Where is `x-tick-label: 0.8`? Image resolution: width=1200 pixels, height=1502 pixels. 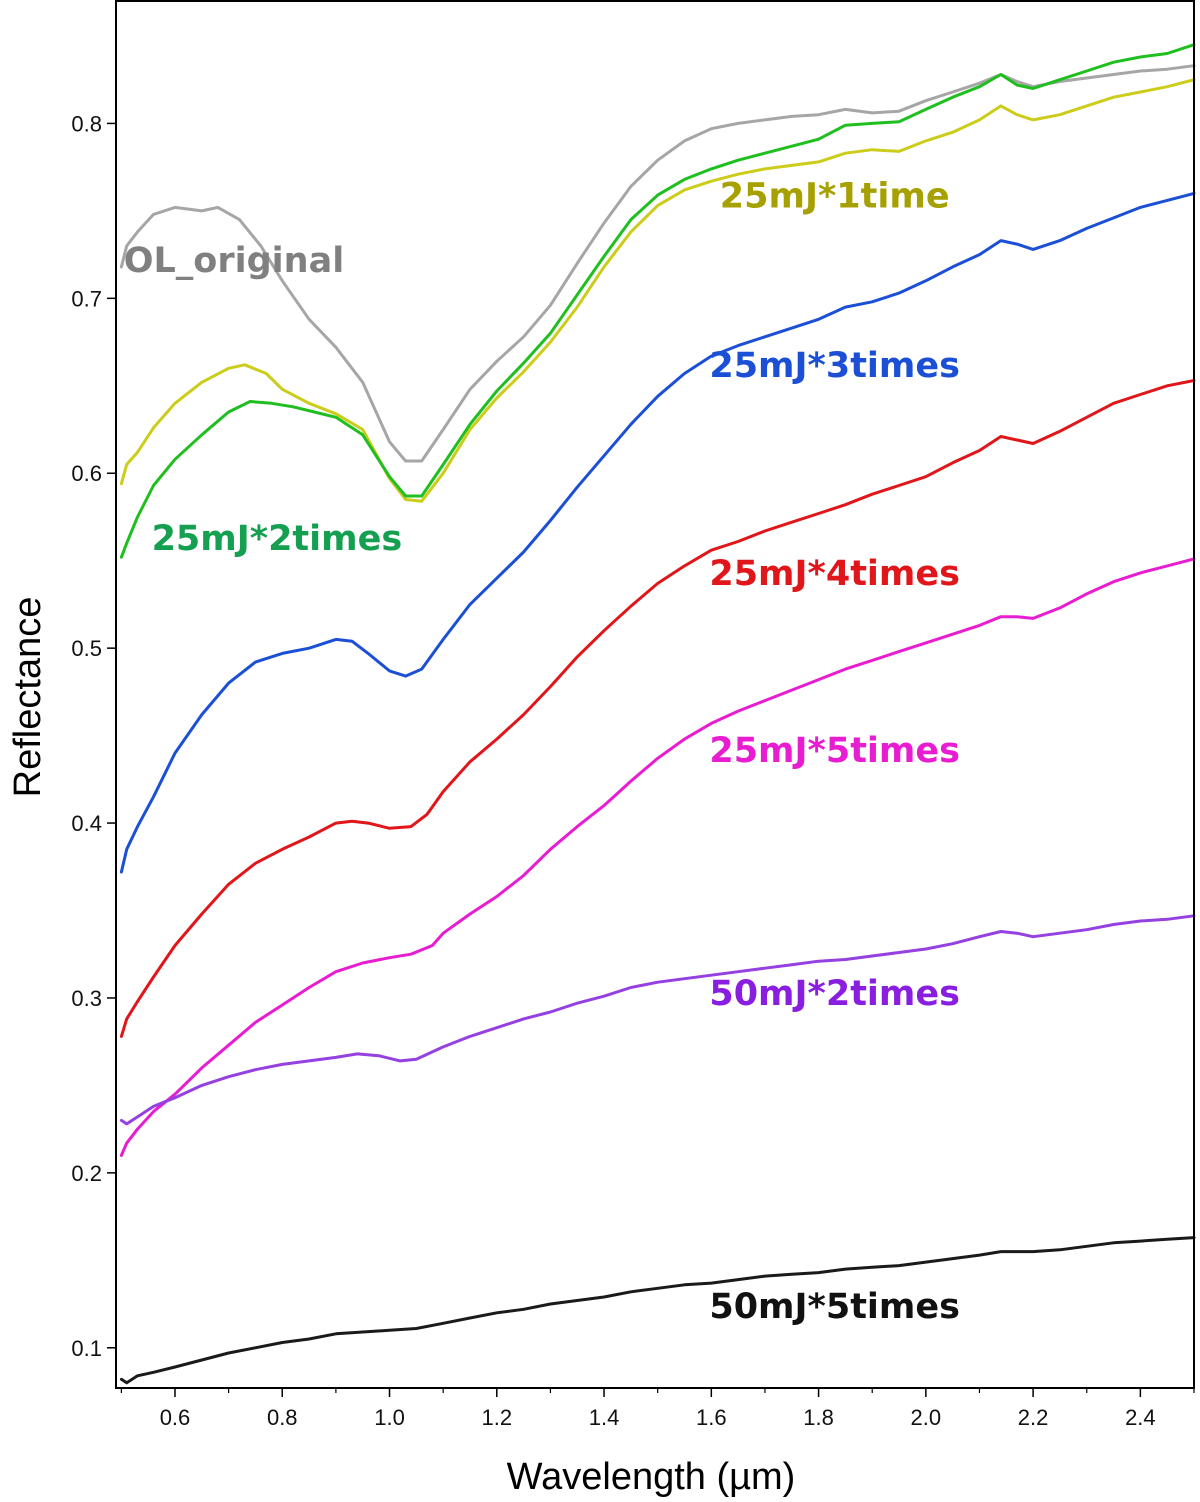
x-tick-label: 0.8 is located at coordinates (282, 1417).